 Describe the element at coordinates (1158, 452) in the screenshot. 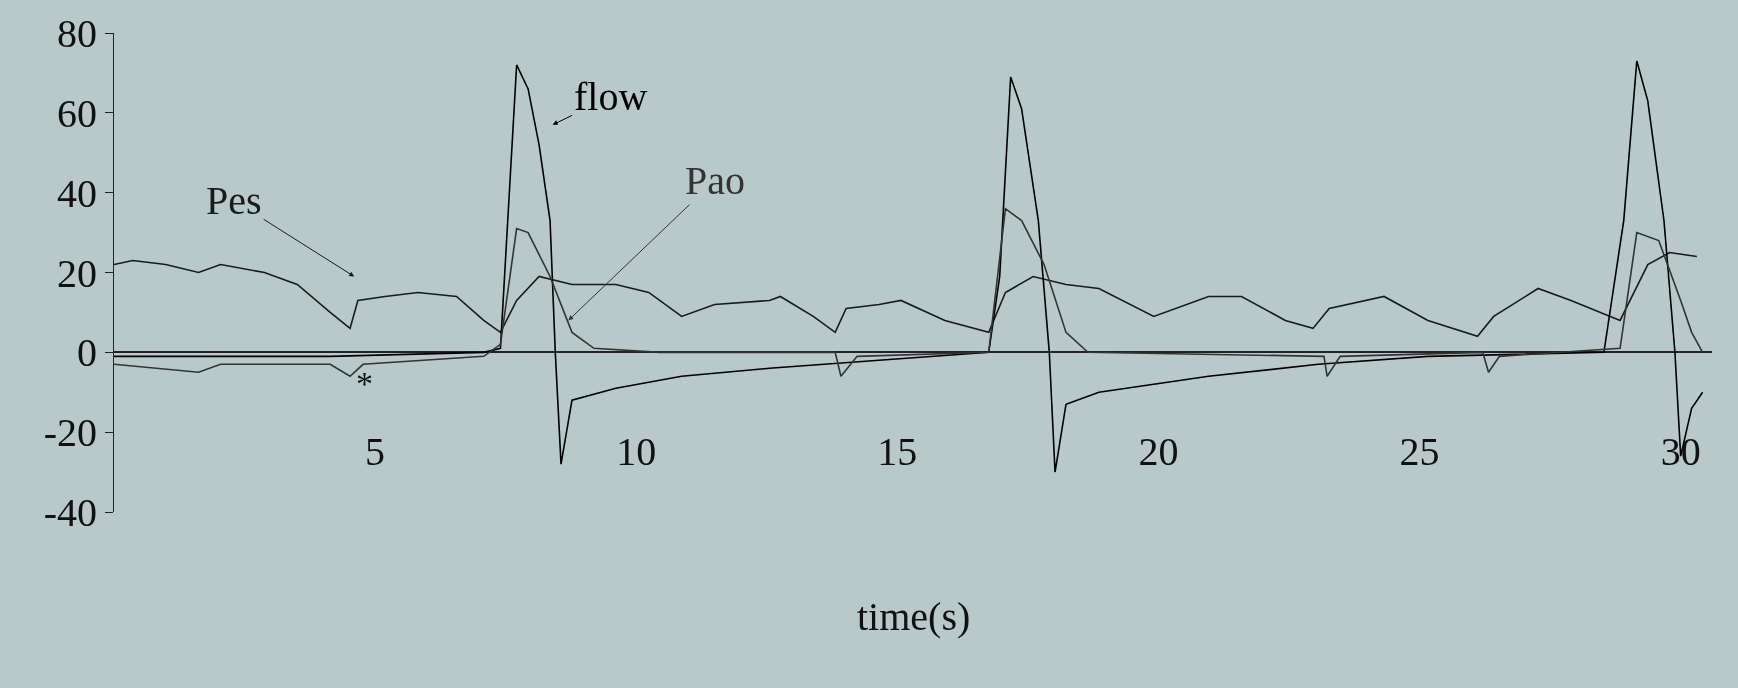

I see `x-tick-label: 20` at that location.